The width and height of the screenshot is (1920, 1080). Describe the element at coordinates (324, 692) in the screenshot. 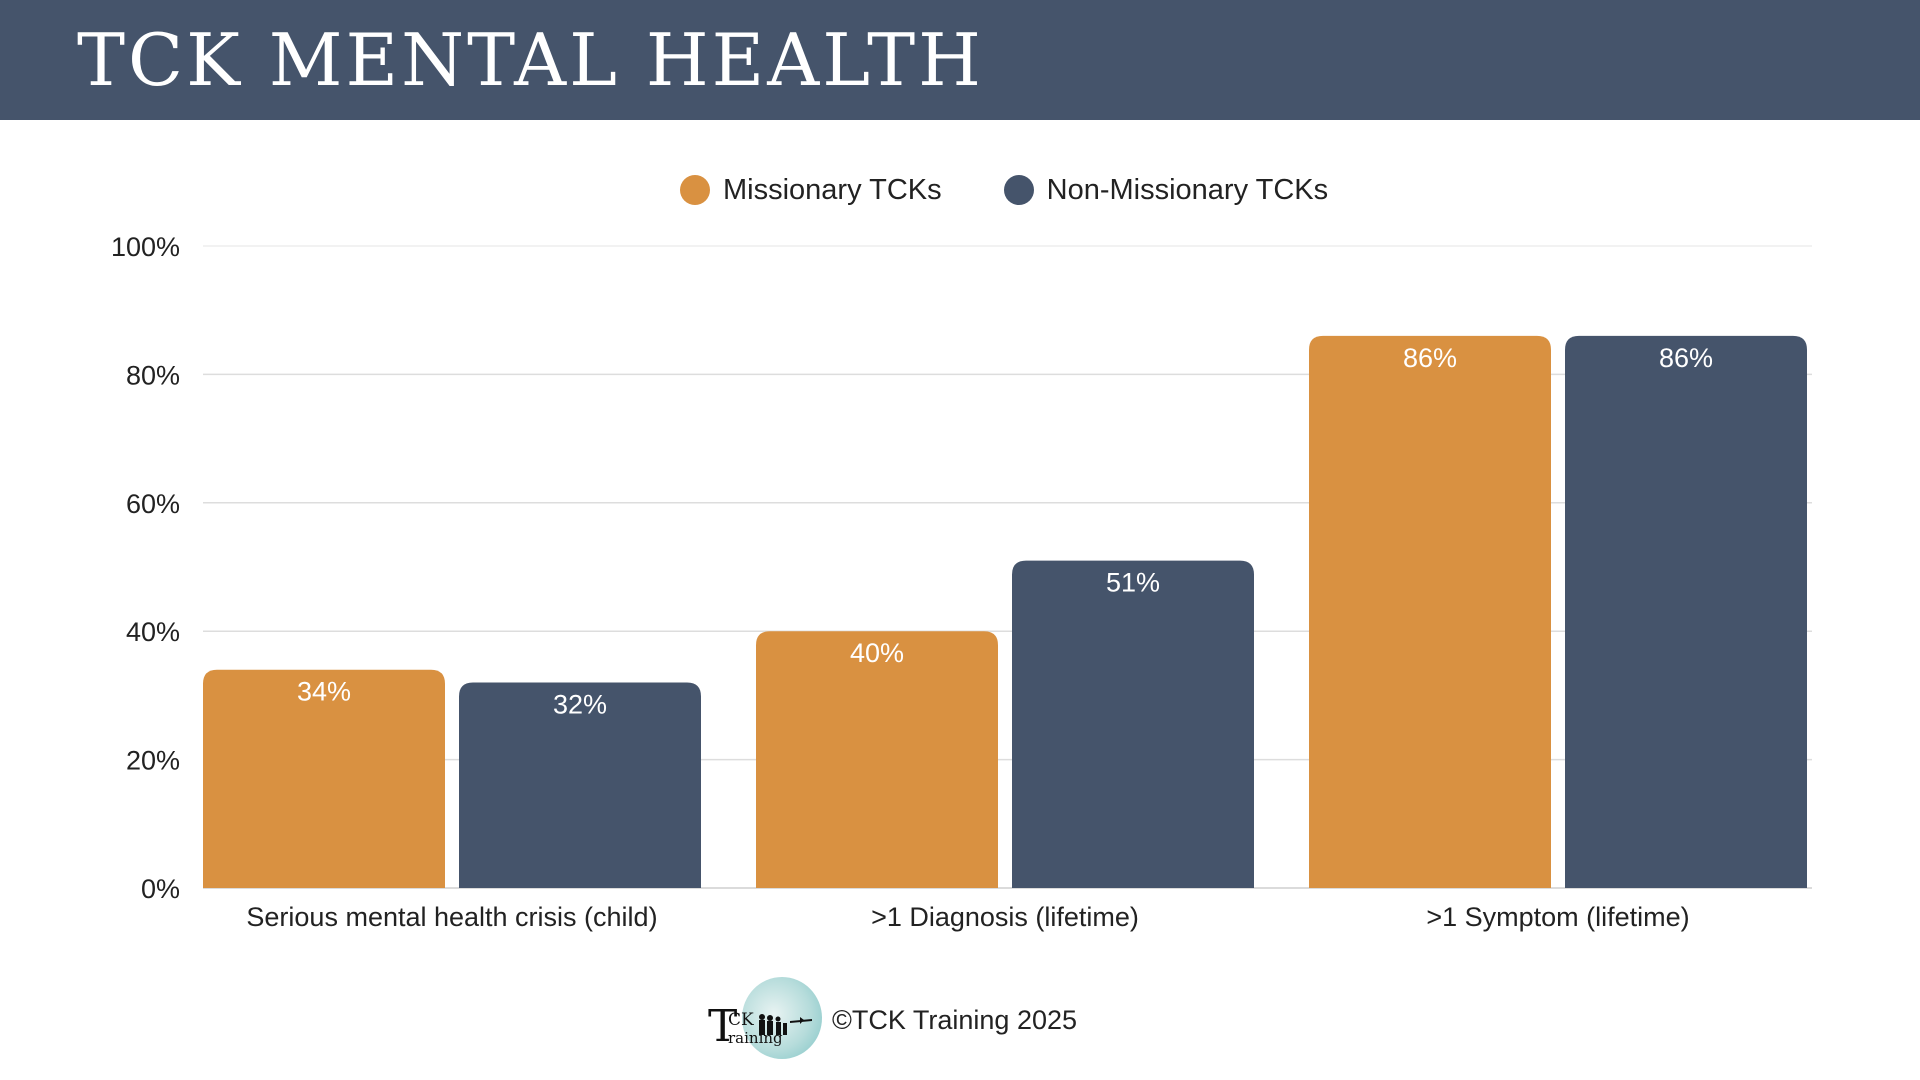

I see `bar-data-label: 34%` at that location.